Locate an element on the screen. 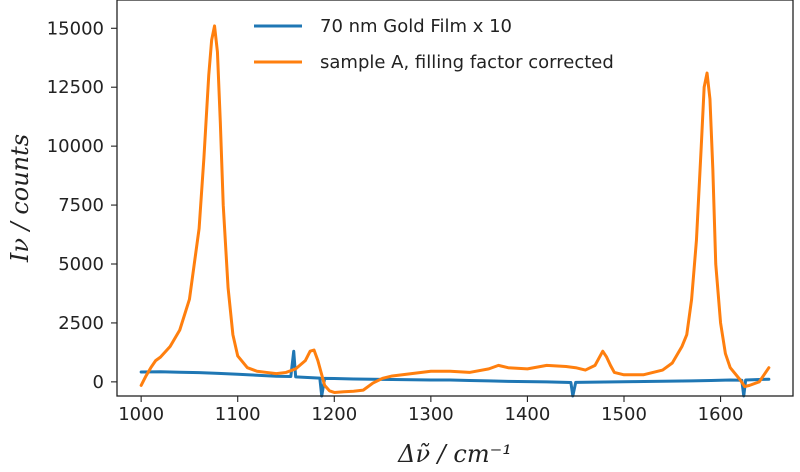  x-tick-label: 1100 is located at coordinates (238, 414).